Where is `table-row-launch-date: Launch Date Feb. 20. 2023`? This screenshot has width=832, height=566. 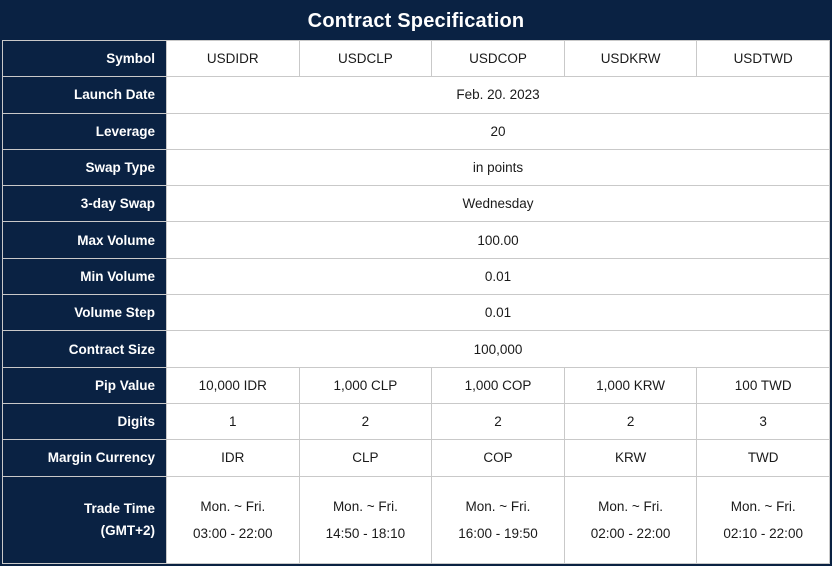 table-row-launch-date: Launch Date Feb. 20. 2023 is located at coordinates (416, 95).